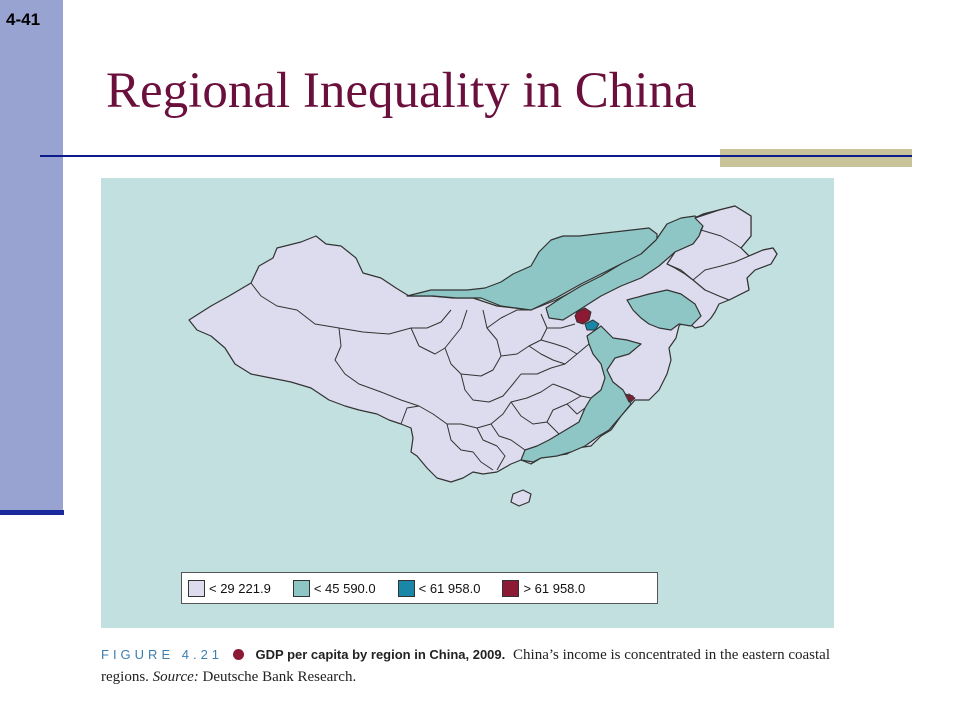 This screenshot has height=720, width=960. Describe the element at coordinates (196, 588) in the screenshot. I see `legend-swatch-low` at that location.